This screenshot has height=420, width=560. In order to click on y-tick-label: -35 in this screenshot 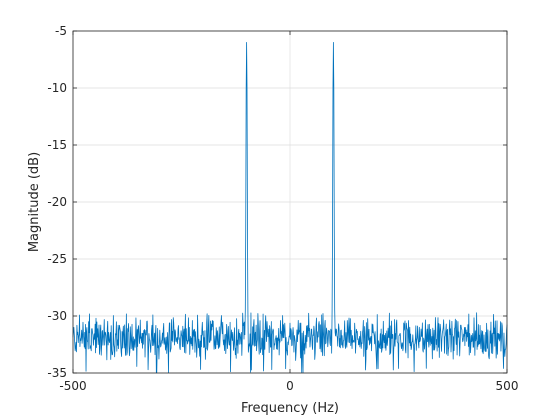, I will do `click(57, 373)`.